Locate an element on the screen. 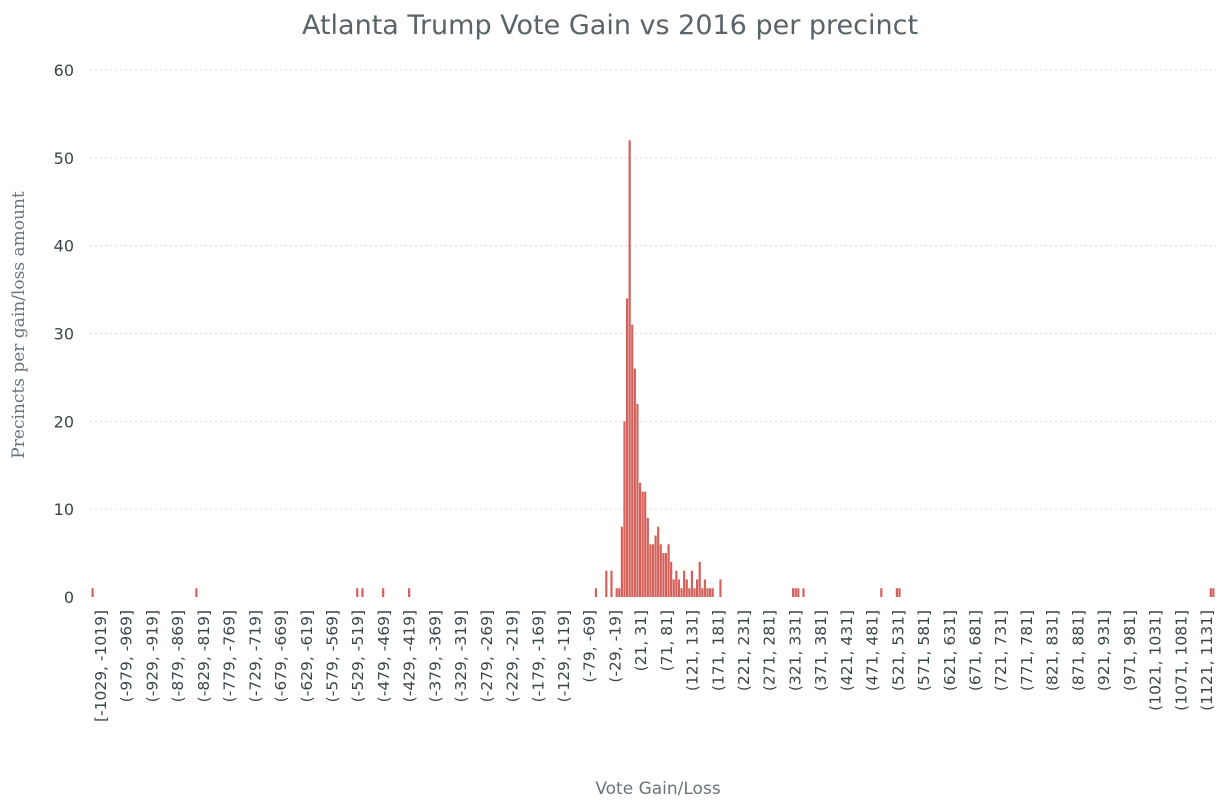 Image resolution: width=1221 pixels, height=804 pixels. y-tick-label: 10 is located at coordinates (64, 509).